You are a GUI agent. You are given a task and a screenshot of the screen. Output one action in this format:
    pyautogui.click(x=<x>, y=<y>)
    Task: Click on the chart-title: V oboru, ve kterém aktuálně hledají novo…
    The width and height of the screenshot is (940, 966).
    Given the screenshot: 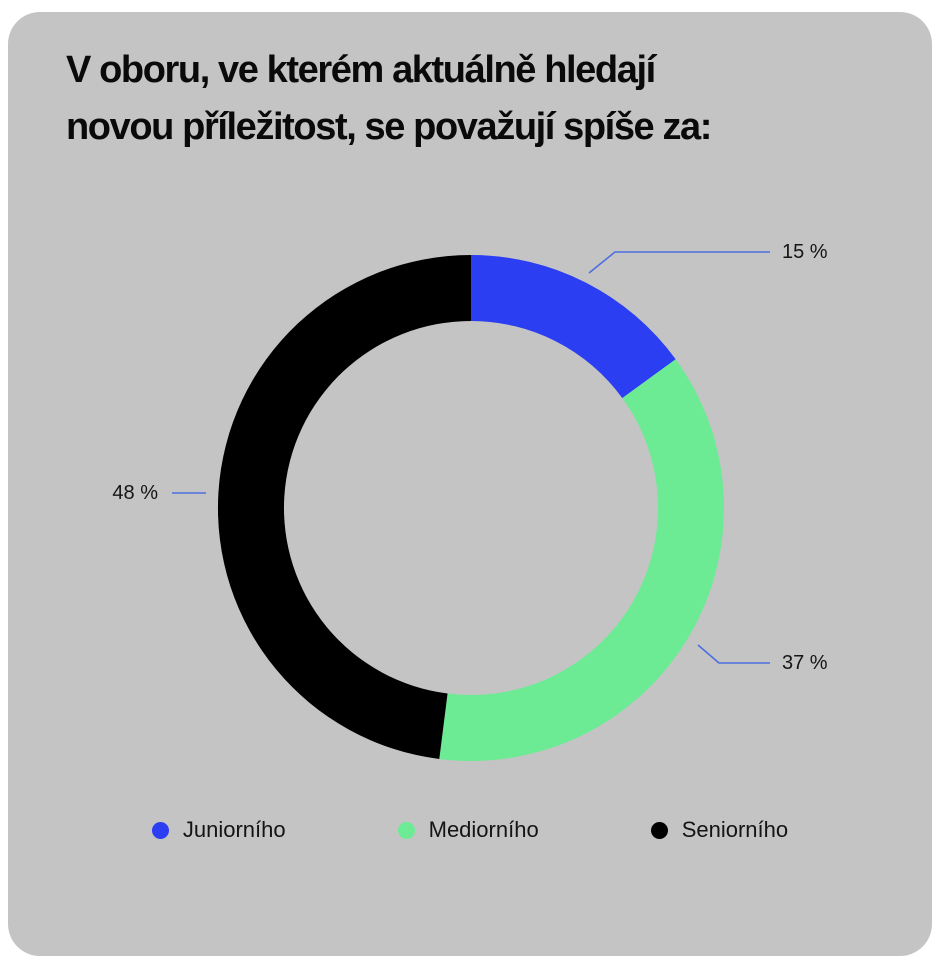 What is the action you would take?
    pyautogui.click(x=476, y=99)
    